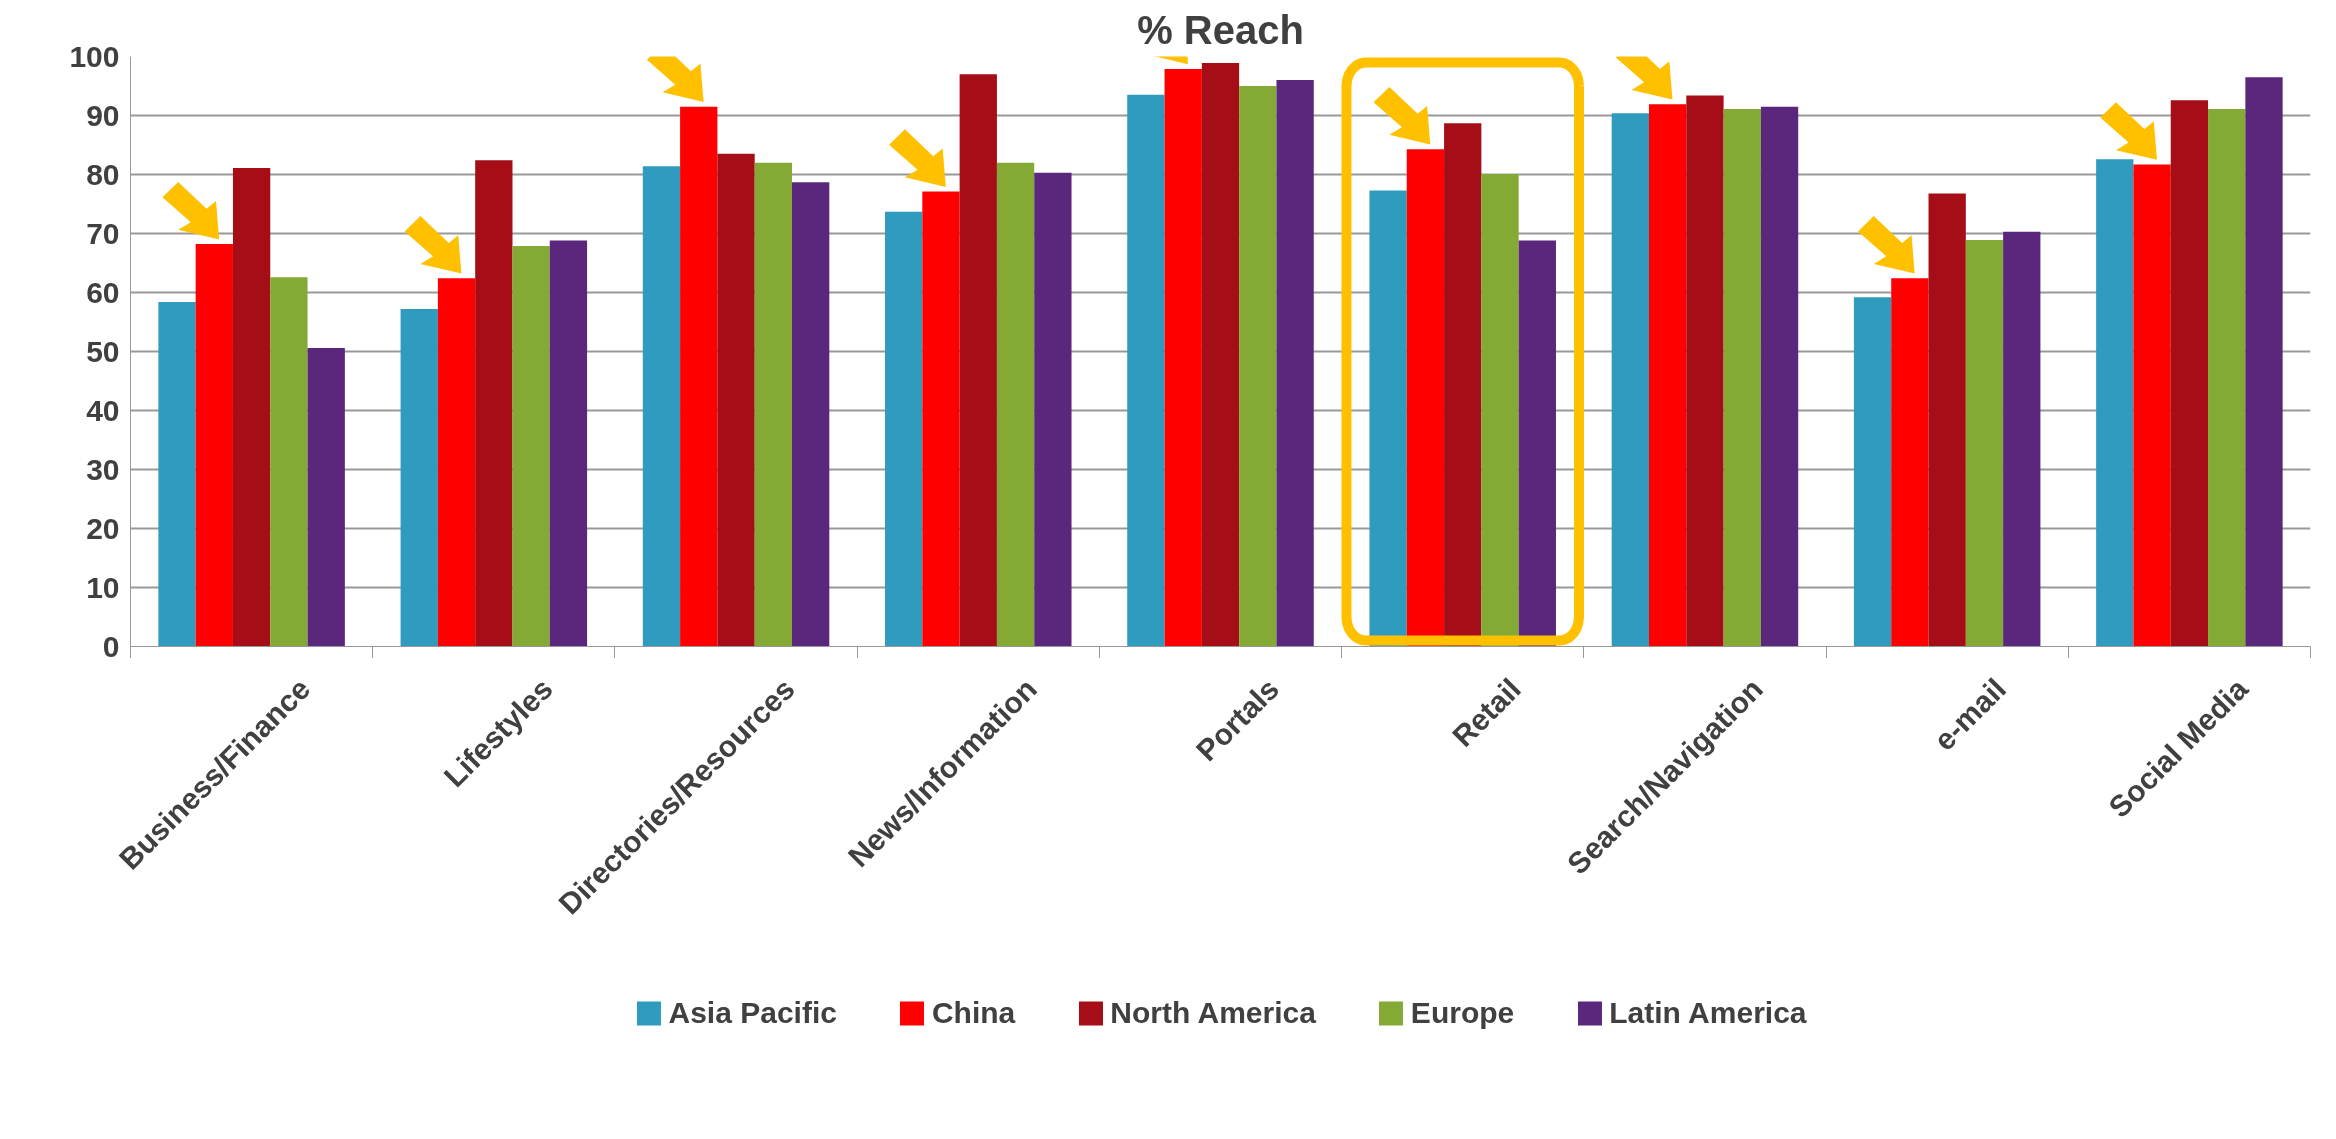 Image resolution: width=2336 pixels, height=1139 pixels. What do you see at coordinates (111, 646) in the screenshot?
I see `y-tick-label: 0` at bounding box center [111, 646].